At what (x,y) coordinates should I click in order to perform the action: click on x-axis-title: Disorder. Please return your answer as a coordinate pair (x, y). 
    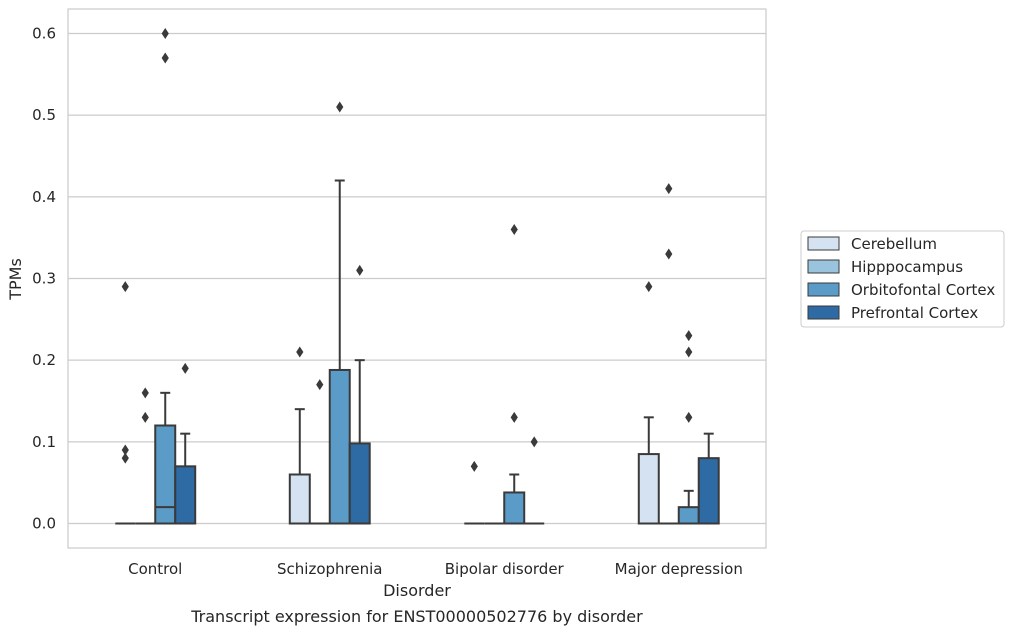
    Looking at the image, I should click on (417, 590).